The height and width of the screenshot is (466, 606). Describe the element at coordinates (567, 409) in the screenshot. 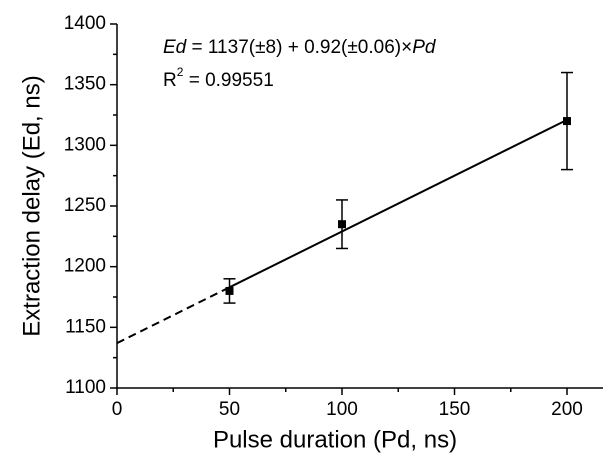

I see `x-tick-label: 200` at that location.